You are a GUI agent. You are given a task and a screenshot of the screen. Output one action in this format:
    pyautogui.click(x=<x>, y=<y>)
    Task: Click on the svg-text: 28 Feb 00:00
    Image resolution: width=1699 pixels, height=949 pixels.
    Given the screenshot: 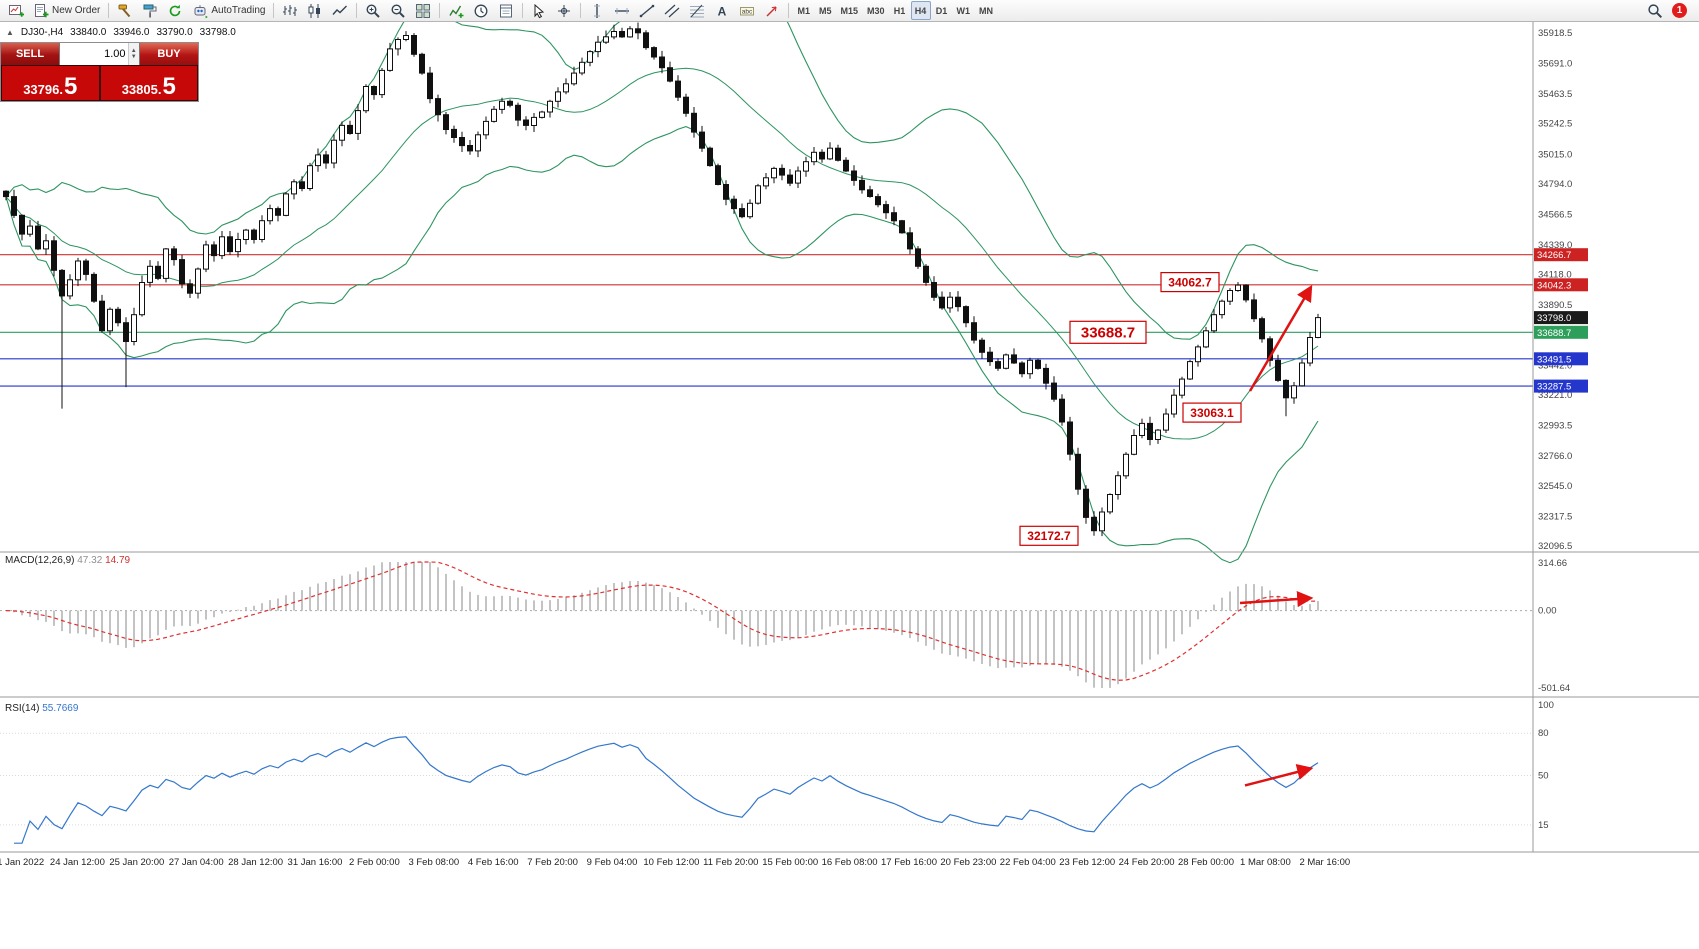 What is the action you would take?
    pyautogui.click(x=1206, y=862)
    